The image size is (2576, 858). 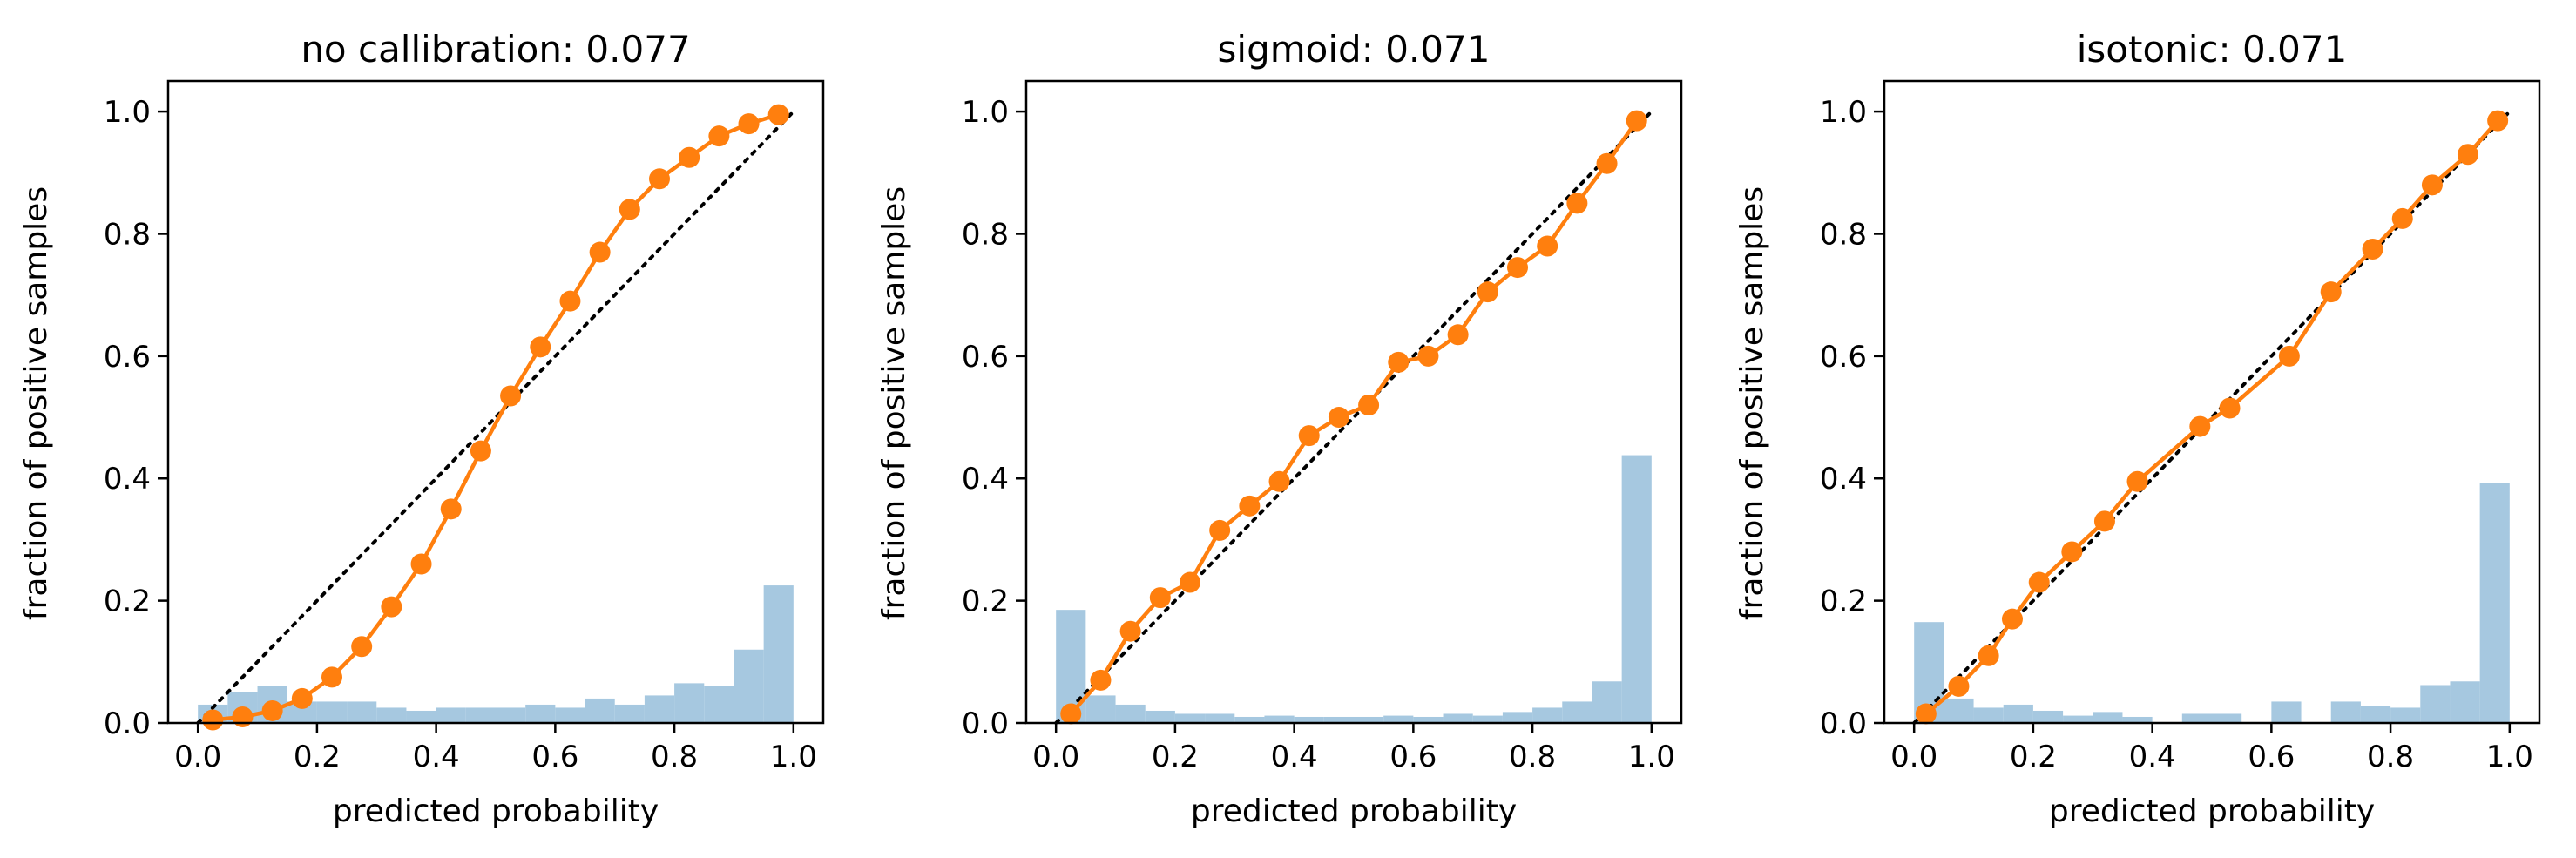 I want to click on x-tick-label: 1.0, so click(x=2509, y=757).